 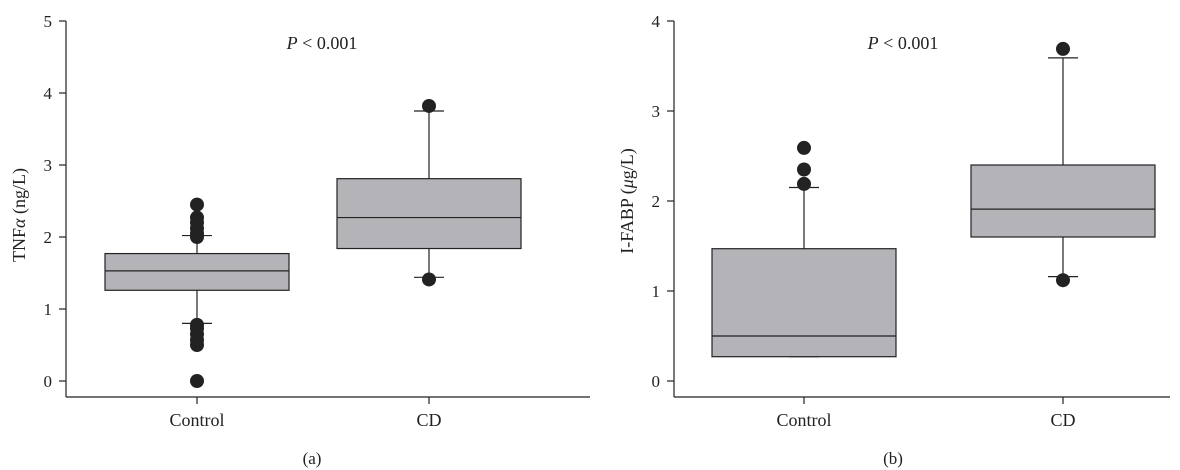 I want to click on y-tick-label-a: 3, so click(x=48, y=165).